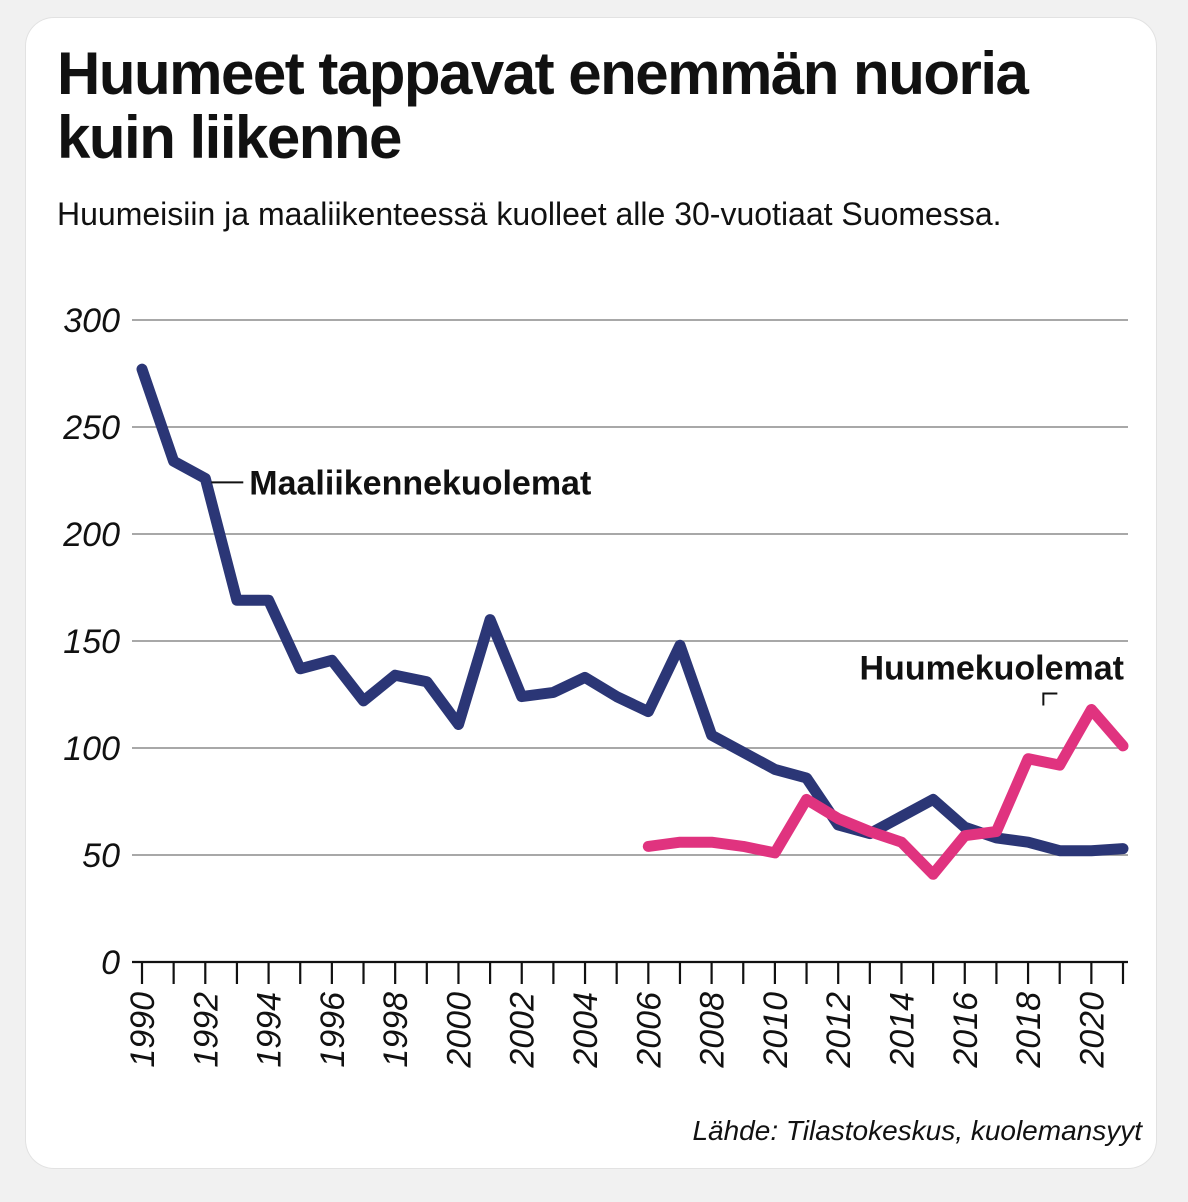 Image resolution: width=1188 pixels, height=1202 pixels. I want to click on y-tick-label: 0, so click(110, 963).